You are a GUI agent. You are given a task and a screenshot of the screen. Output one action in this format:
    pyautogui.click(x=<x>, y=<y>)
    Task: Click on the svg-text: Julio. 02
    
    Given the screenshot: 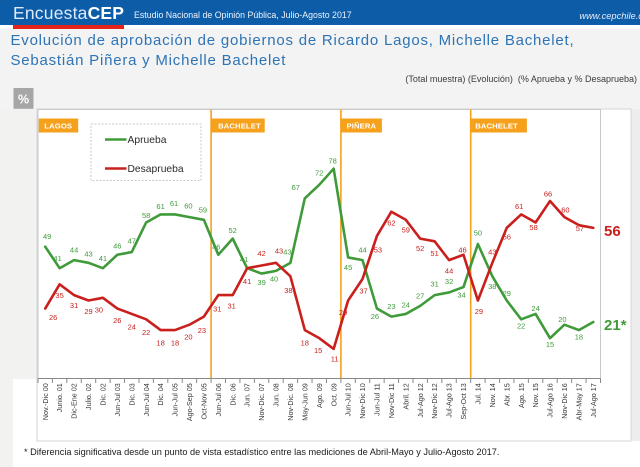 What is the action you would take?
    pyautogui.click(x=88, y=396)
    